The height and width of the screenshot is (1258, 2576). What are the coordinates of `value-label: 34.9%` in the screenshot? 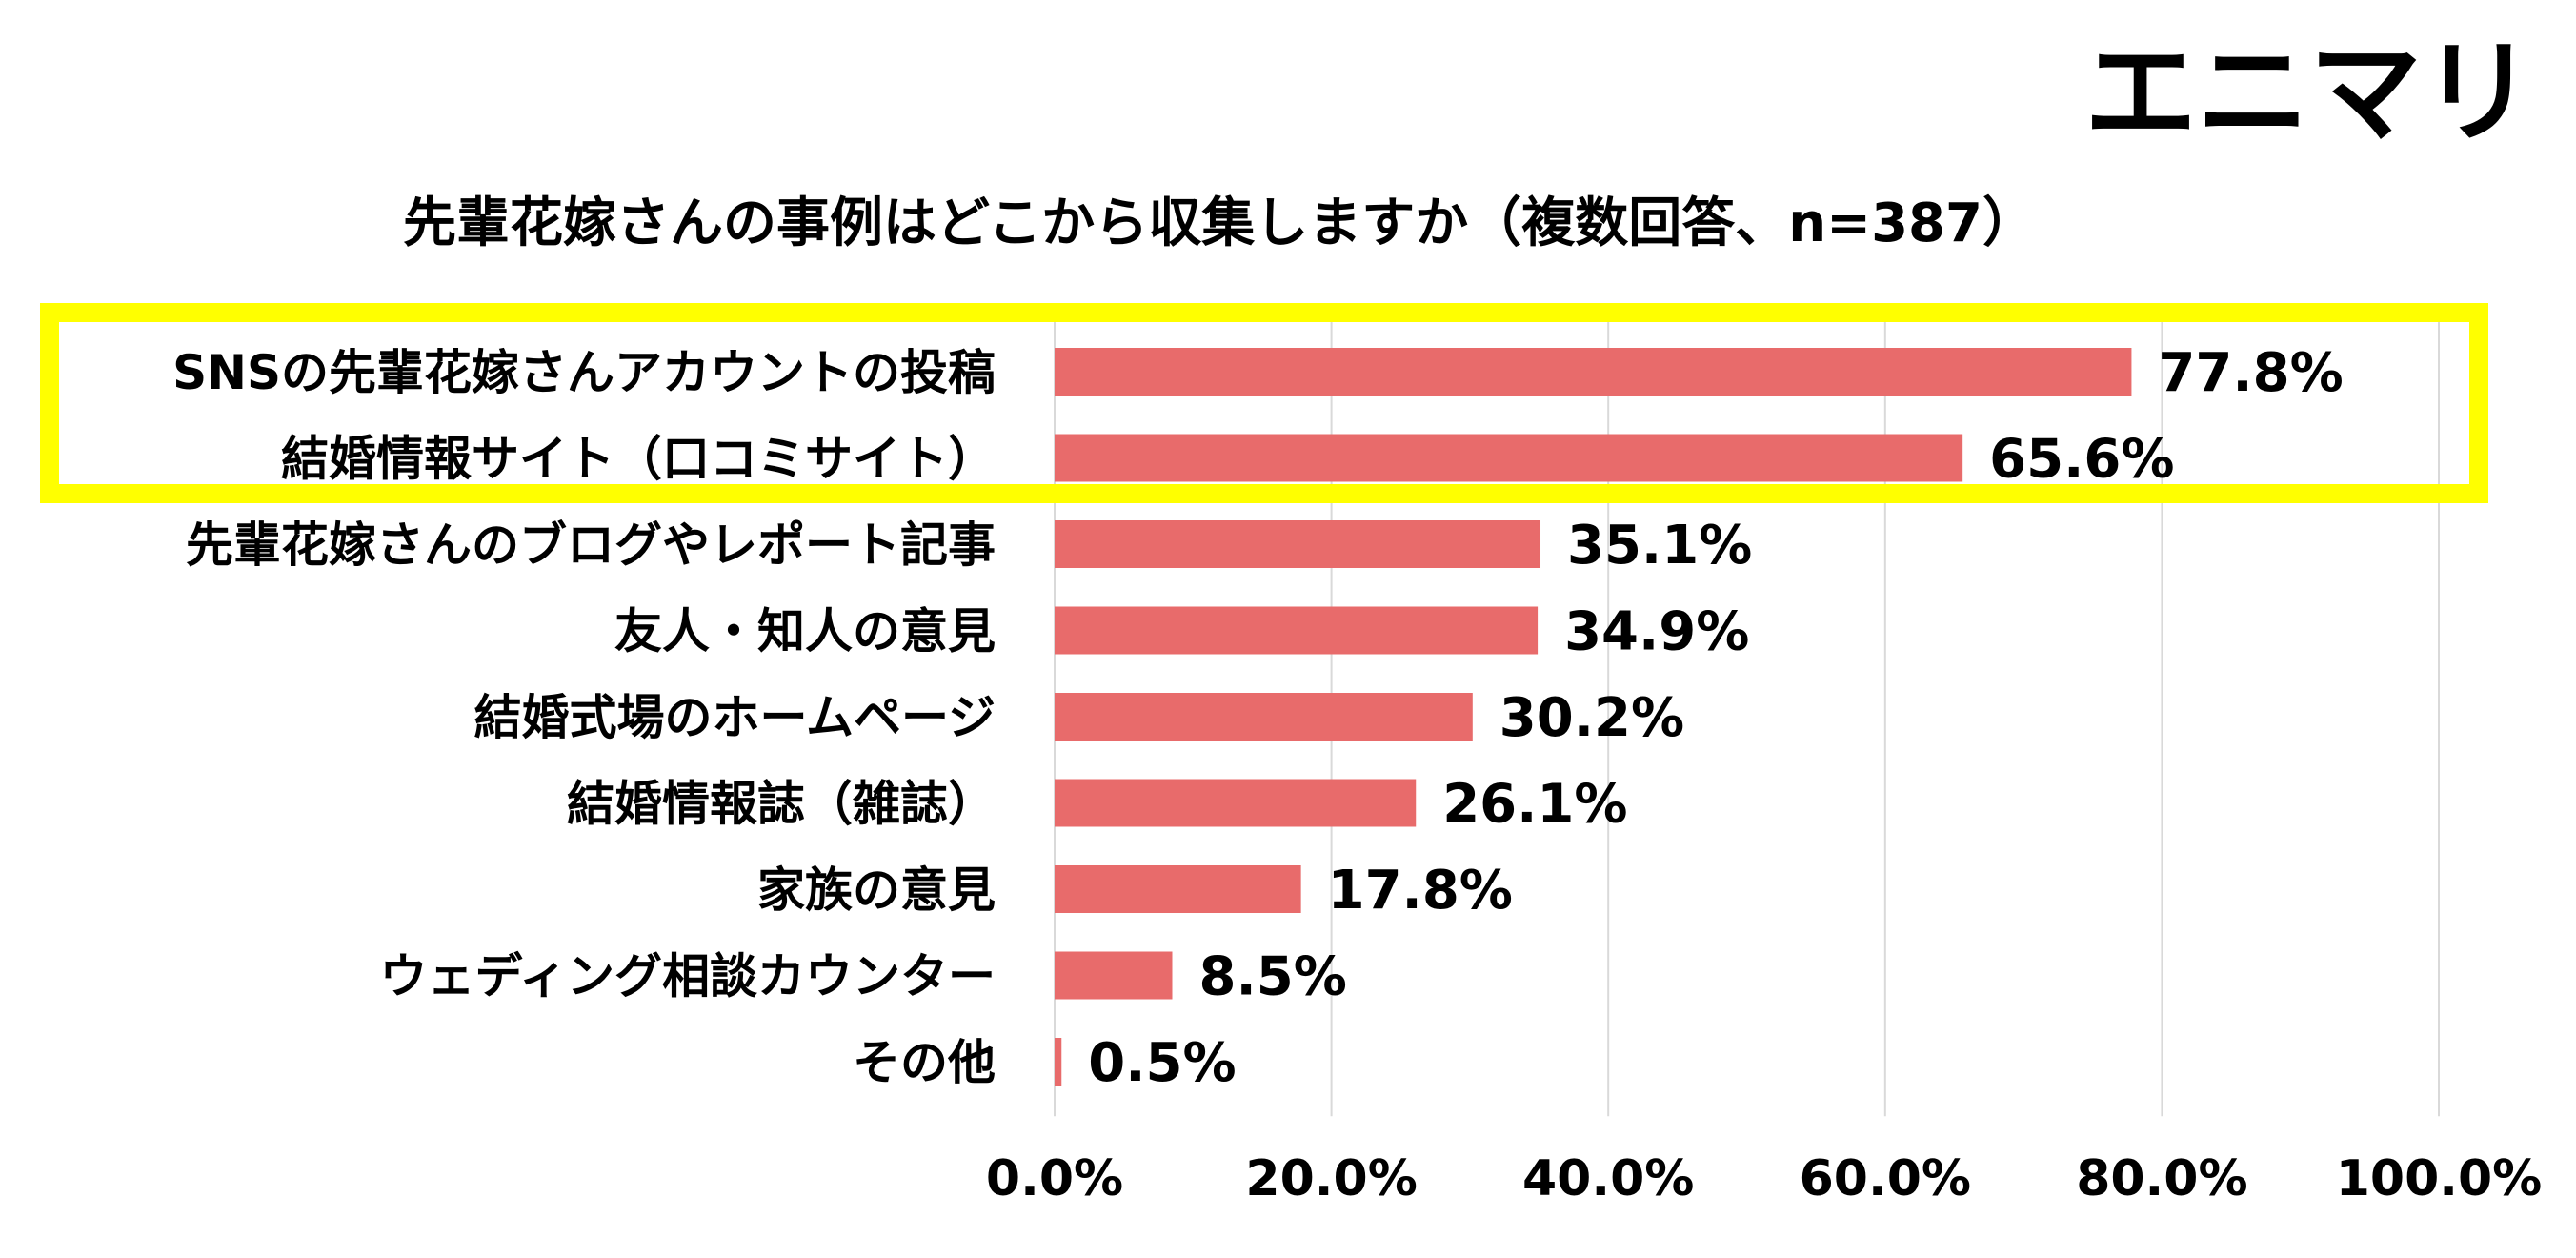 It's located at (1657, 632).